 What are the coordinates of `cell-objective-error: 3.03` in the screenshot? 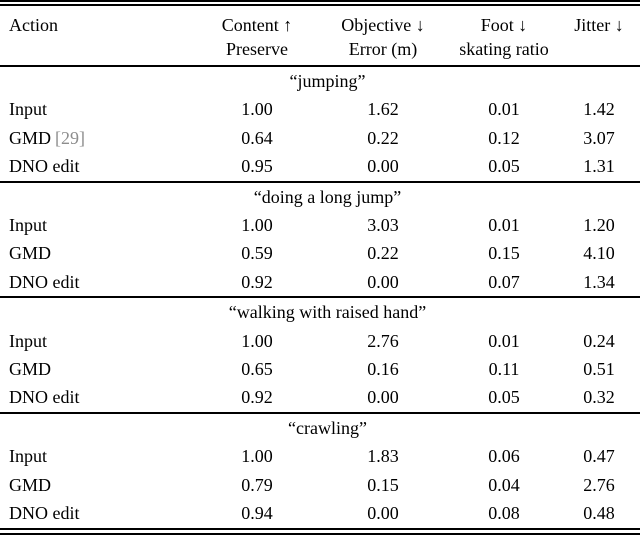 It's located at (383, 225).